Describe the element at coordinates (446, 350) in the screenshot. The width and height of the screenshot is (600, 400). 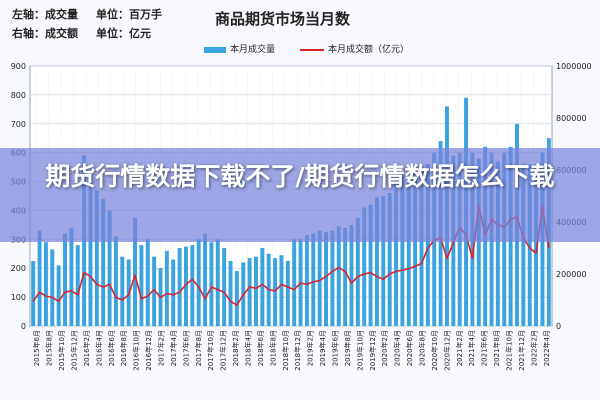
I see `x-tick-label: 2020年12月` at that location.